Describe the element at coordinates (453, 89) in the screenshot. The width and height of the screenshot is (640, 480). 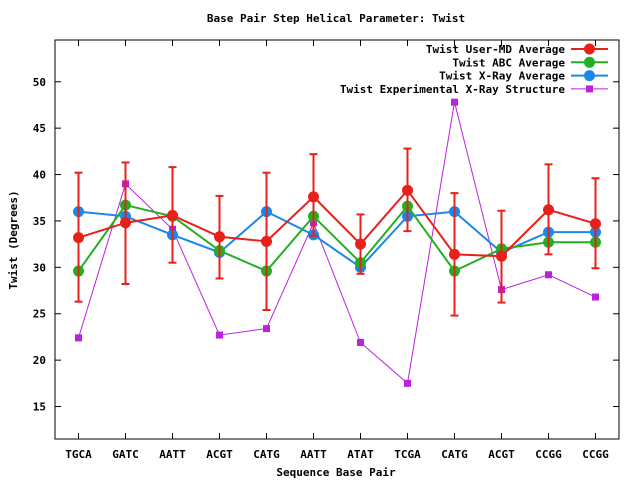
I see `legend-label: Twist Experimental X-Ray Structure` at that location.